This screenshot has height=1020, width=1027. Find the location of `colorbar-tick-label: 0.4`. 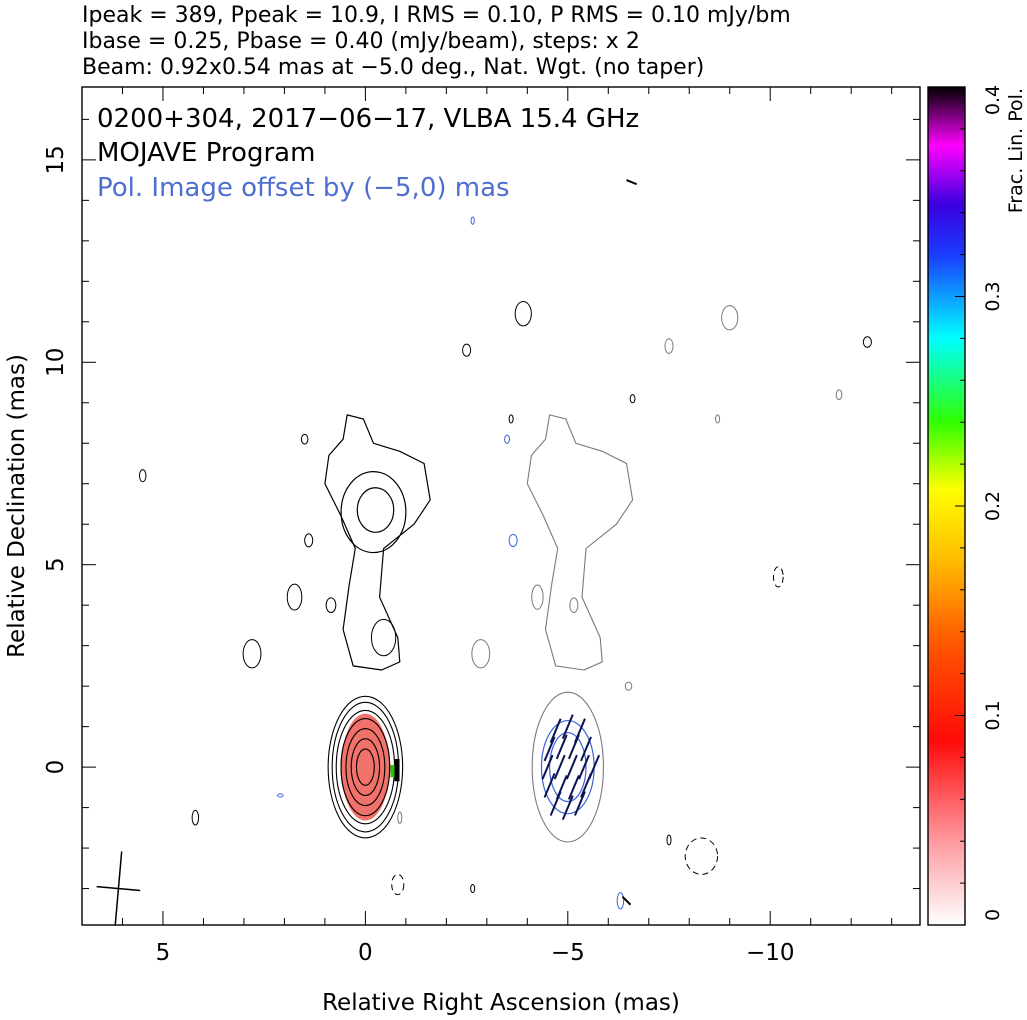

colorbar-tick-label: 0.4 is located at coordinates (993, 100).